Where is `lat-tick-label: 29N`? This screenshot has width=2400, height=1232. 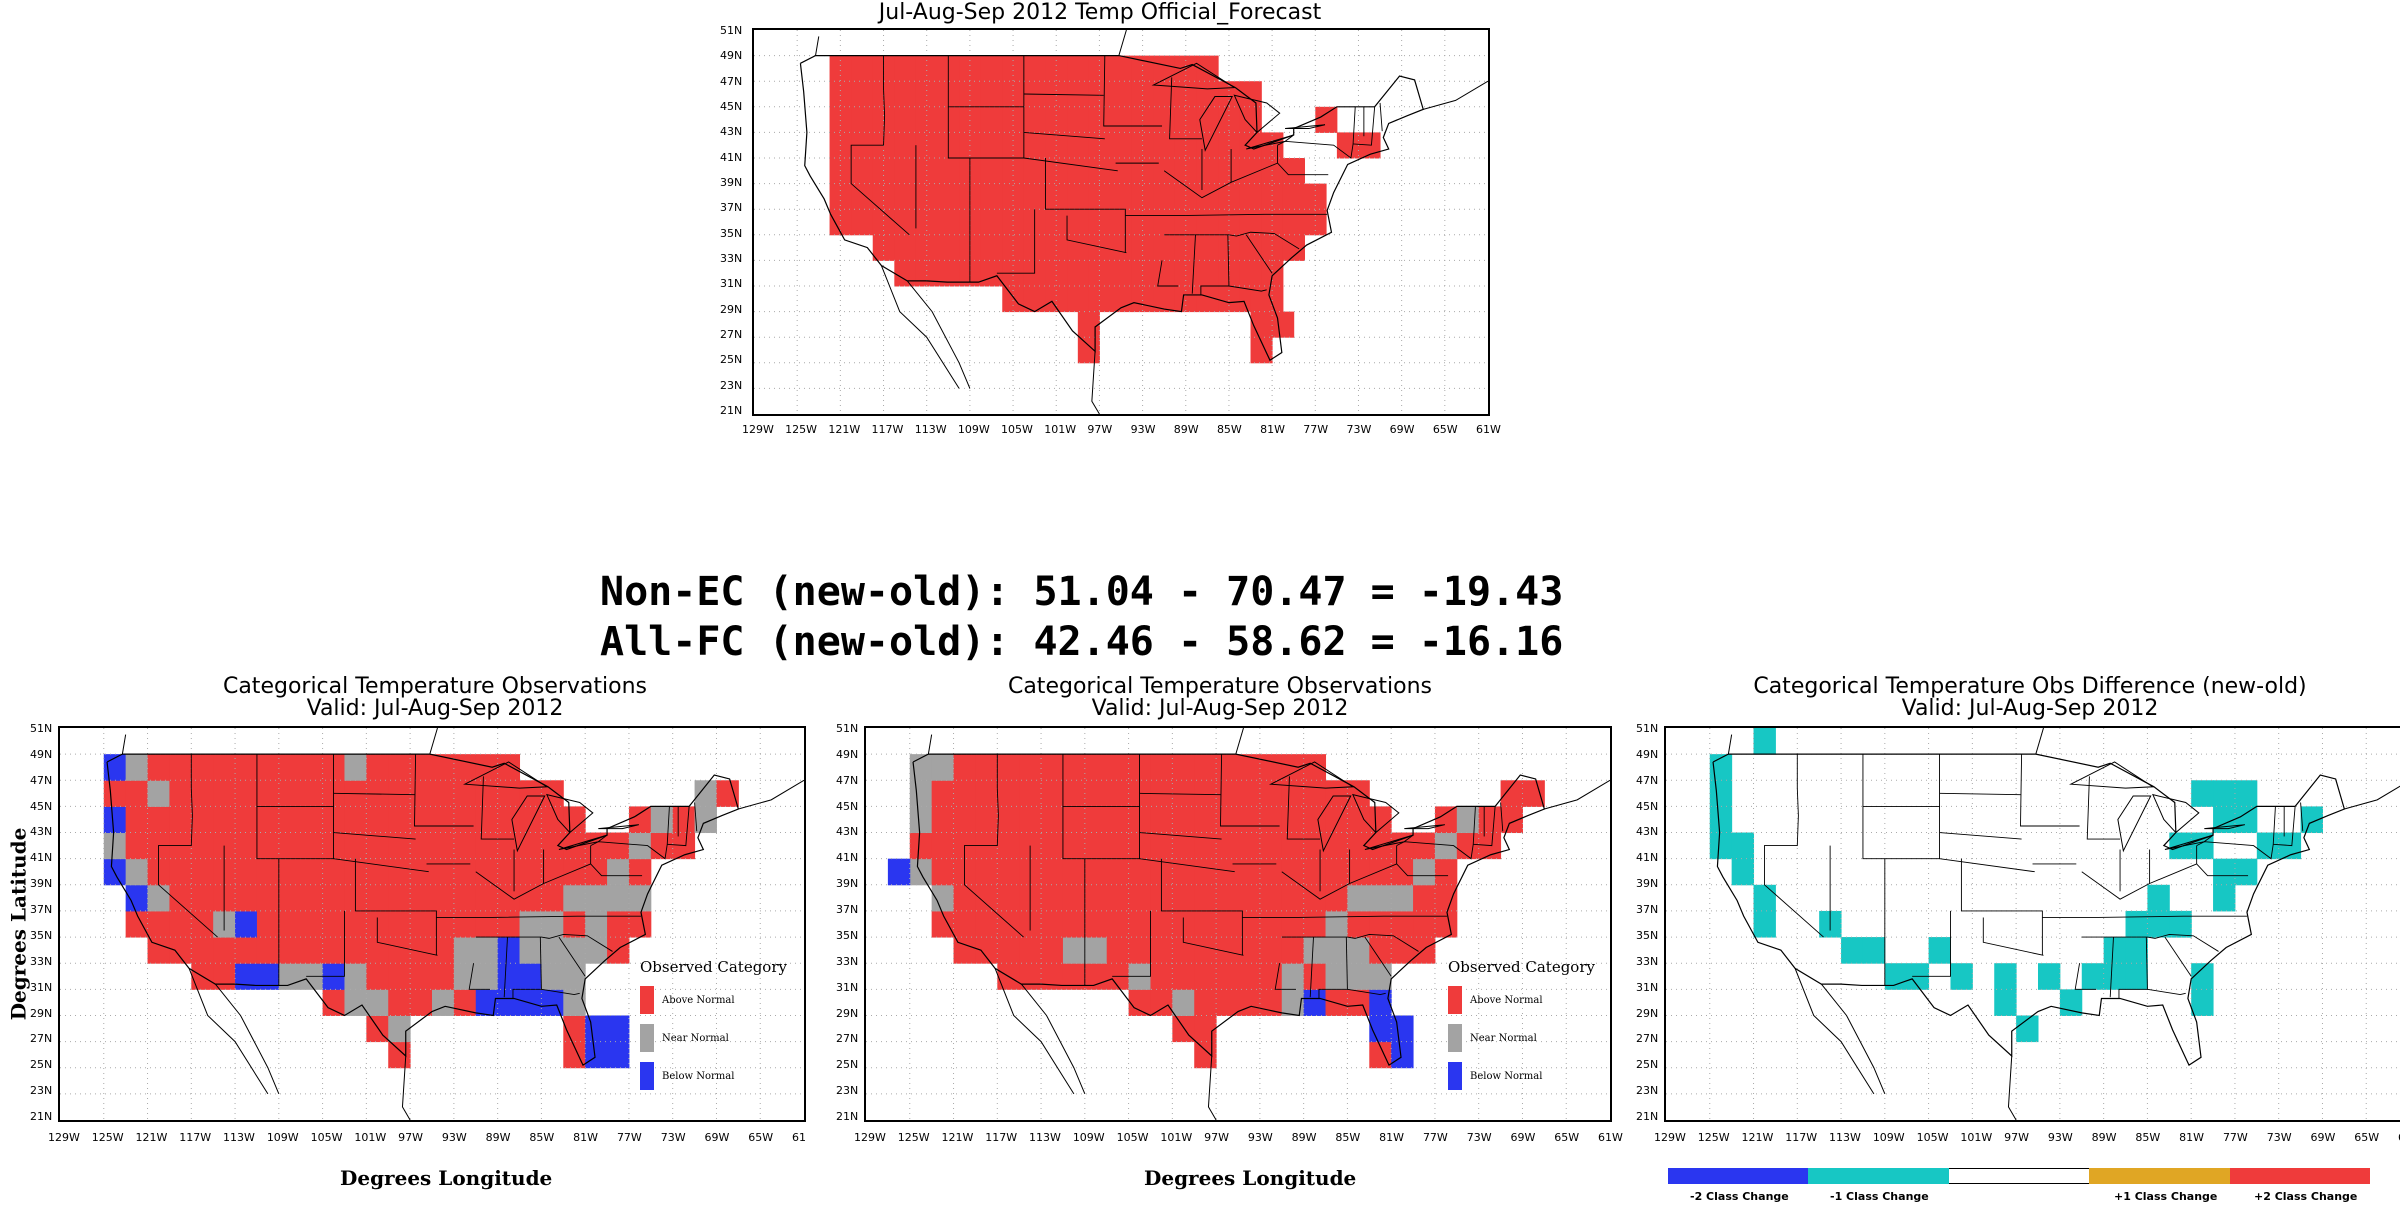 lat-tick-label: 29N is located at coordinates (731, 309).